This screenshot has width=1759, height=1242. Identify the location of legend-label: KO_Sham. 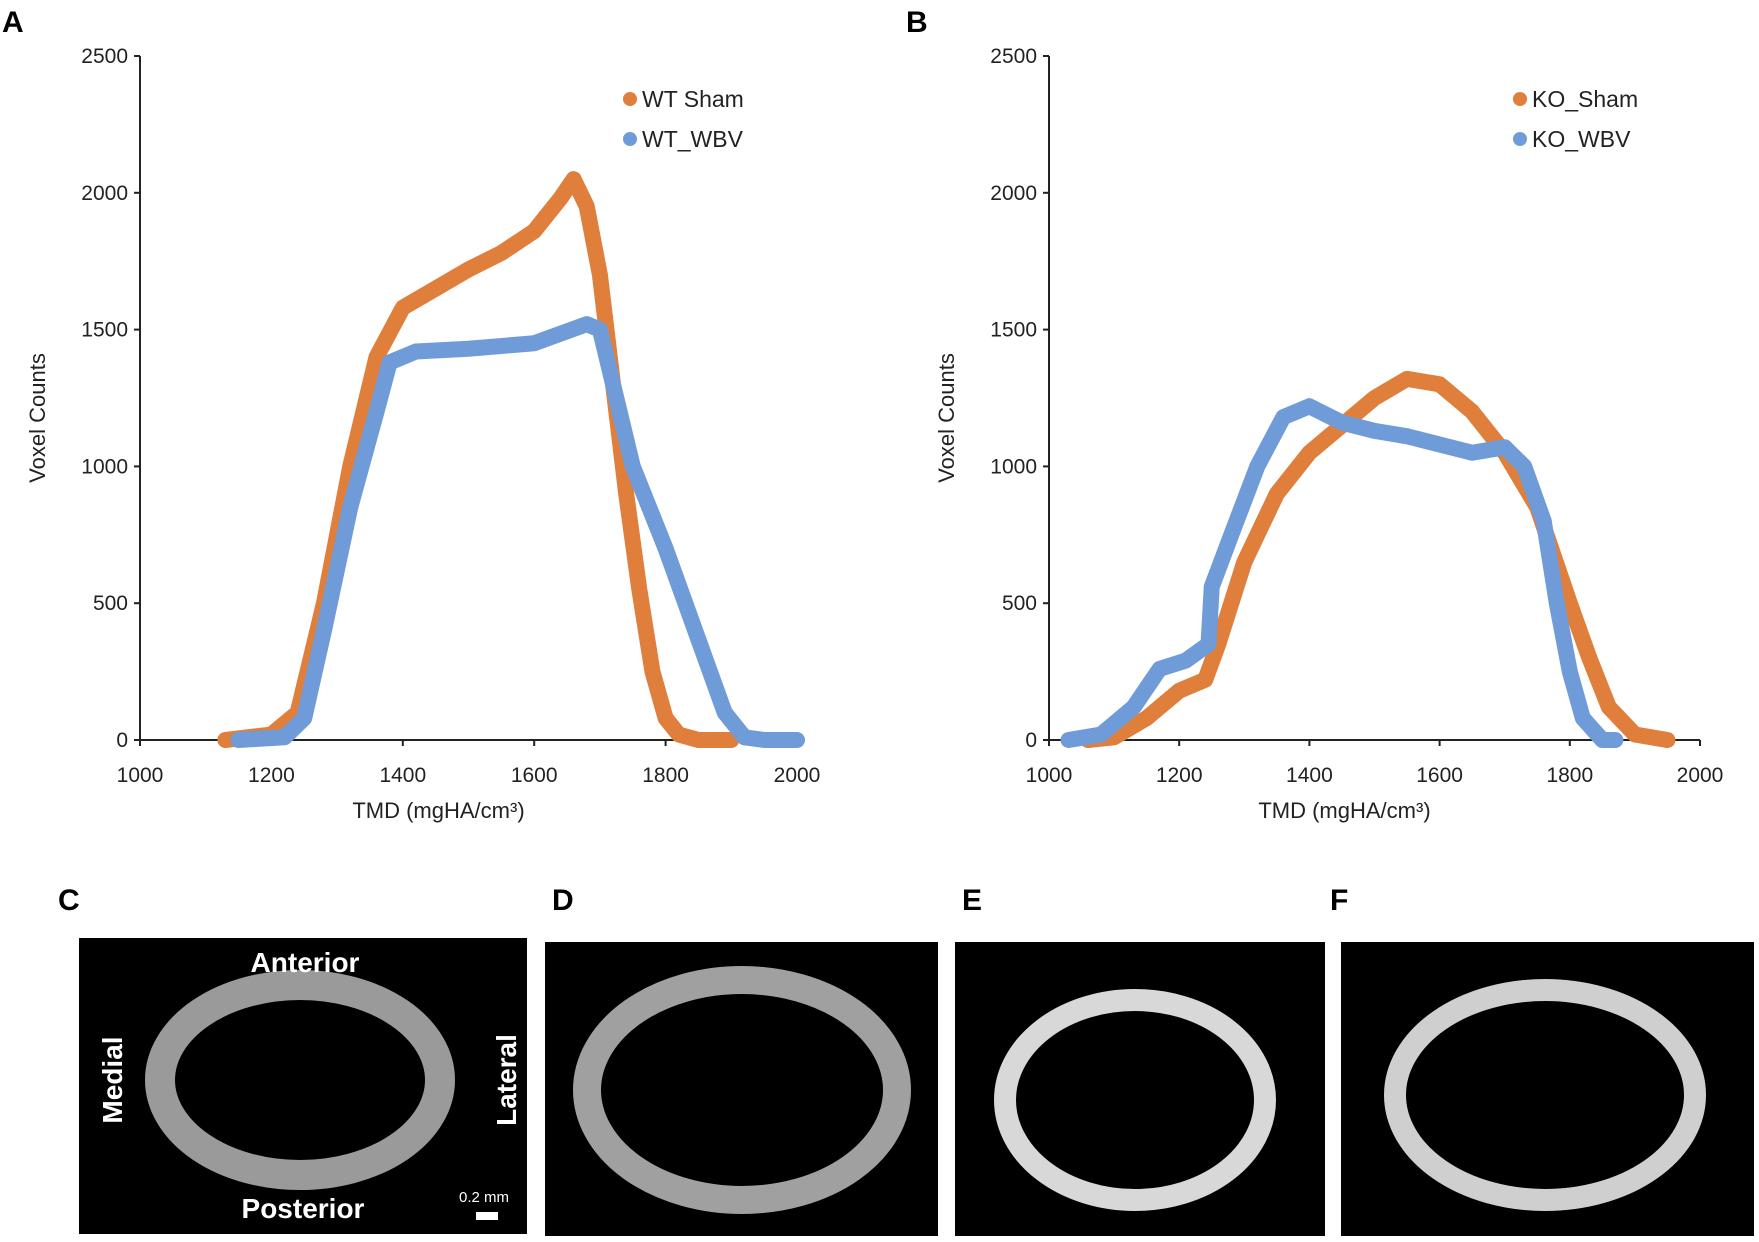
(1585, 99).